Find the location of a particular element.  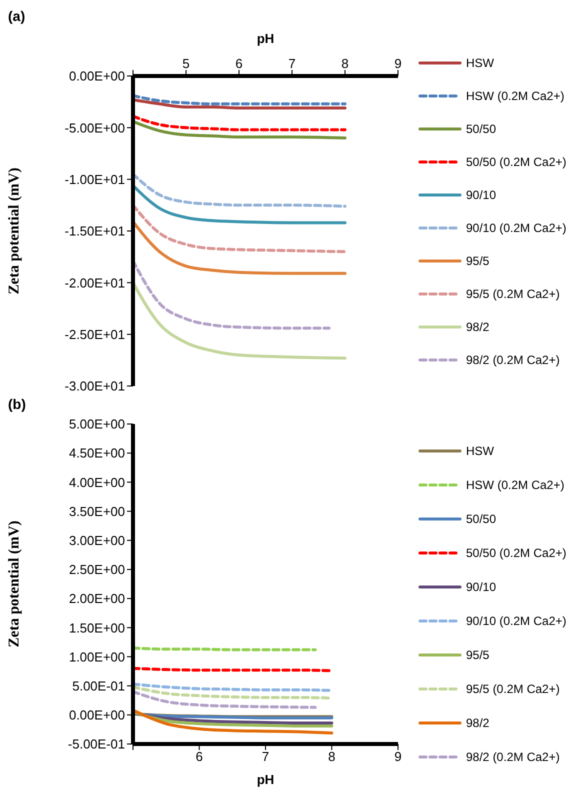

y-tick-label: 4.00E+00 is located at coordinates (96, 482).